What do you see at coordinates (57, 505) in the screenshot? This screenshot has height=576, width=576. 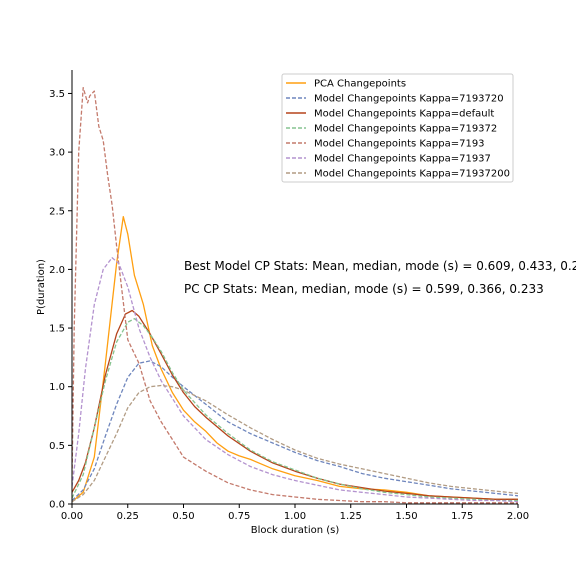 I see `y-tick-label: 0.0` at bounding box center [57, 505].